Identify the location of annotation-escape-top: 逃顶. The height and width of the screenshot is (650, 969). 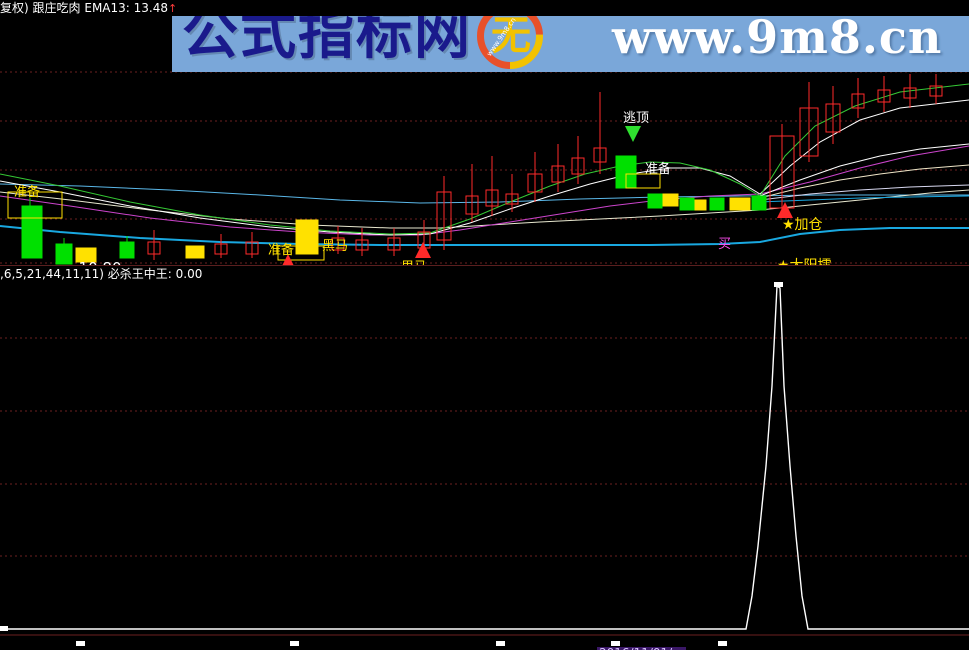
(636, 118).